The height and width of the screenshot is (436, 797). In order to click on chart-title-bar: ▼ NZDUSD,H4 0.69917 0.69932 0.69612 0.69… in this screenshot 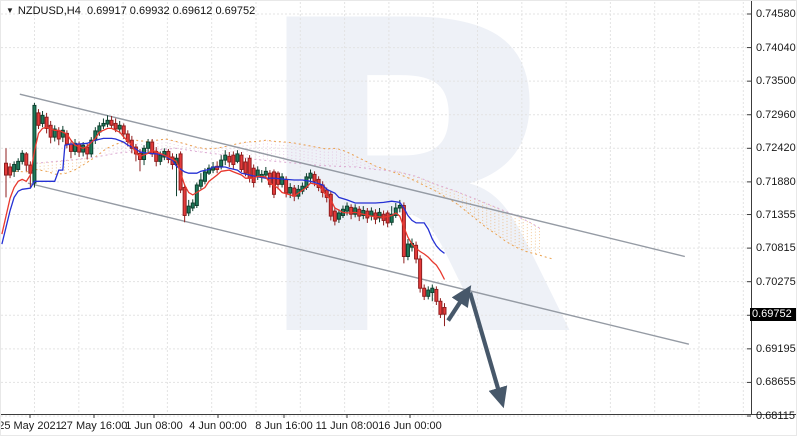, I will do `click(130, 11)`.